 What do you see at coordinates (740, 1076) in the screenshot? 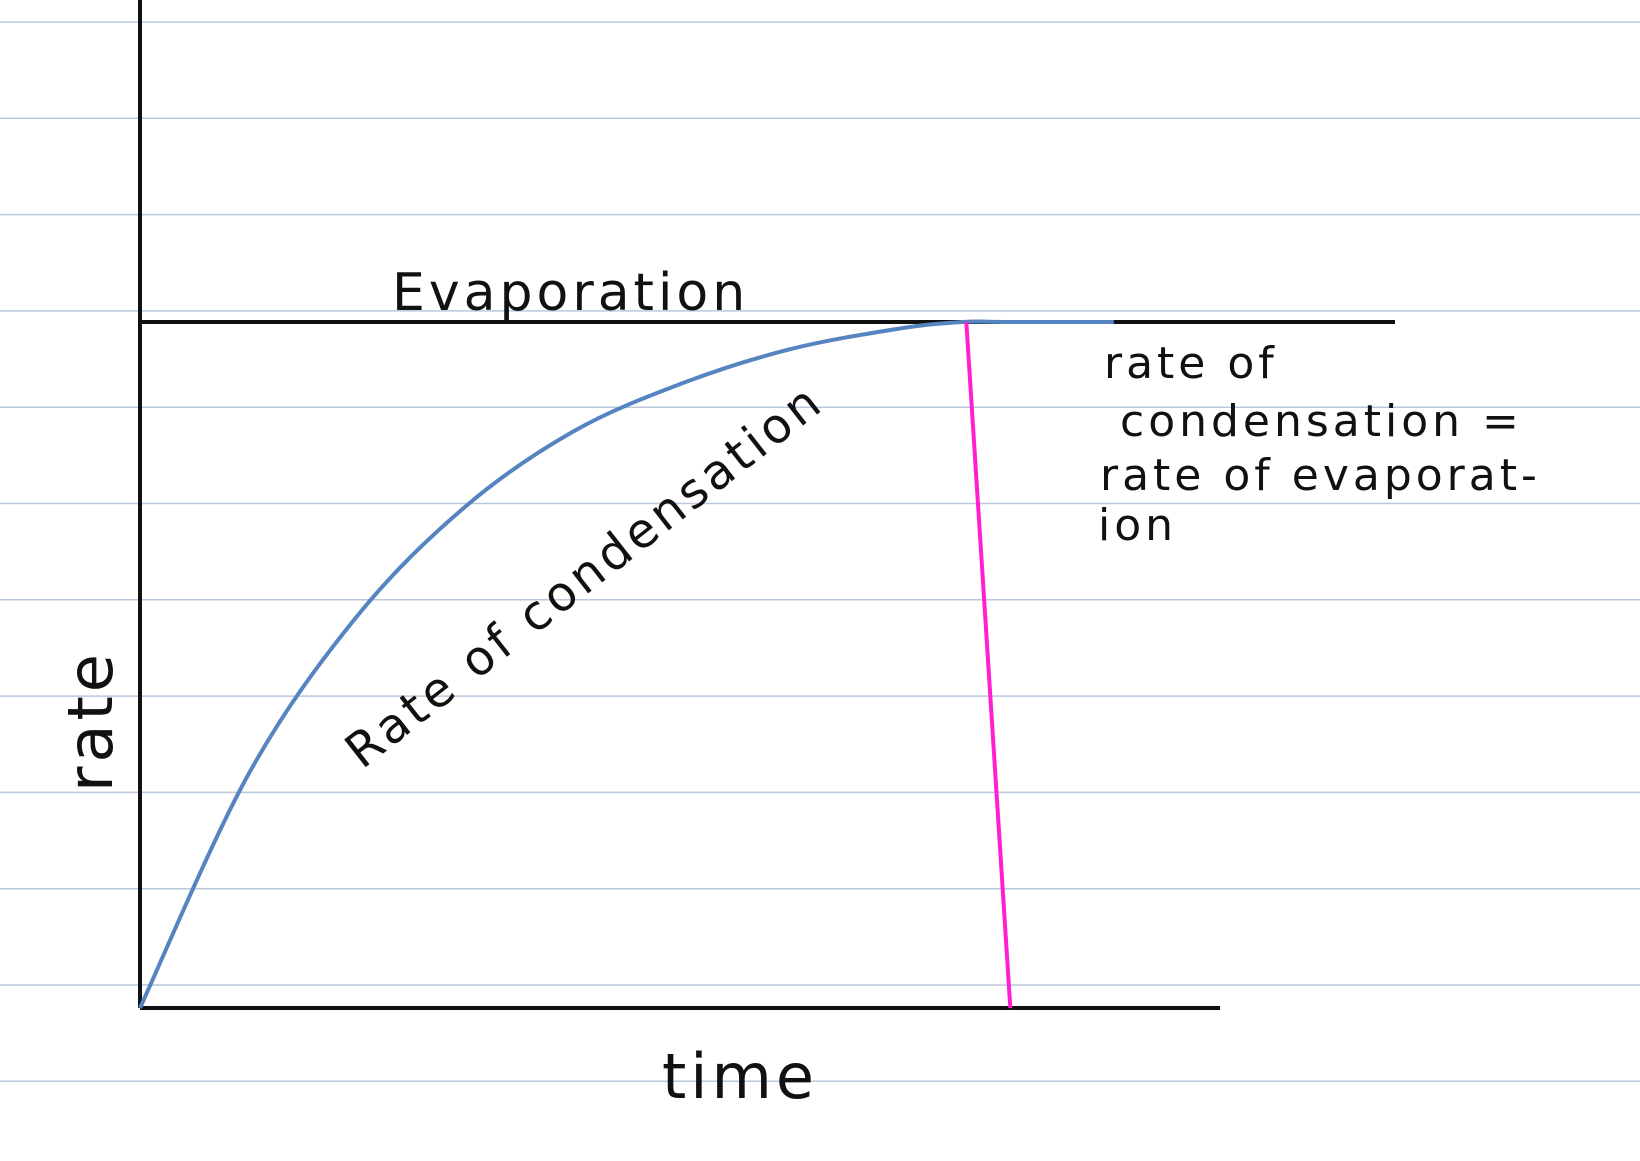
I see `x-axis-label: time` at bounding box center [740, 1076].